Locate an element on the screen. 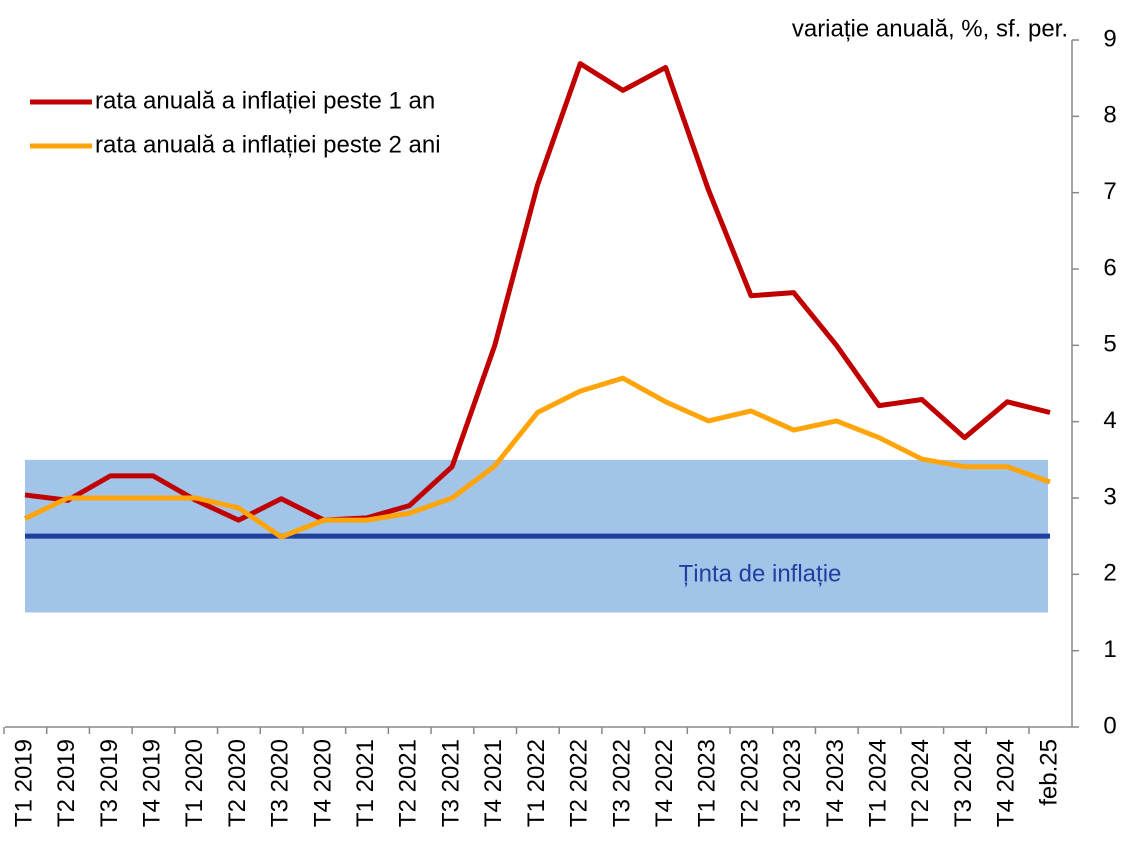 This screenshot has width=1123, height=861. x-tick-label: T3 2021 is located at coordinates (450, 783).